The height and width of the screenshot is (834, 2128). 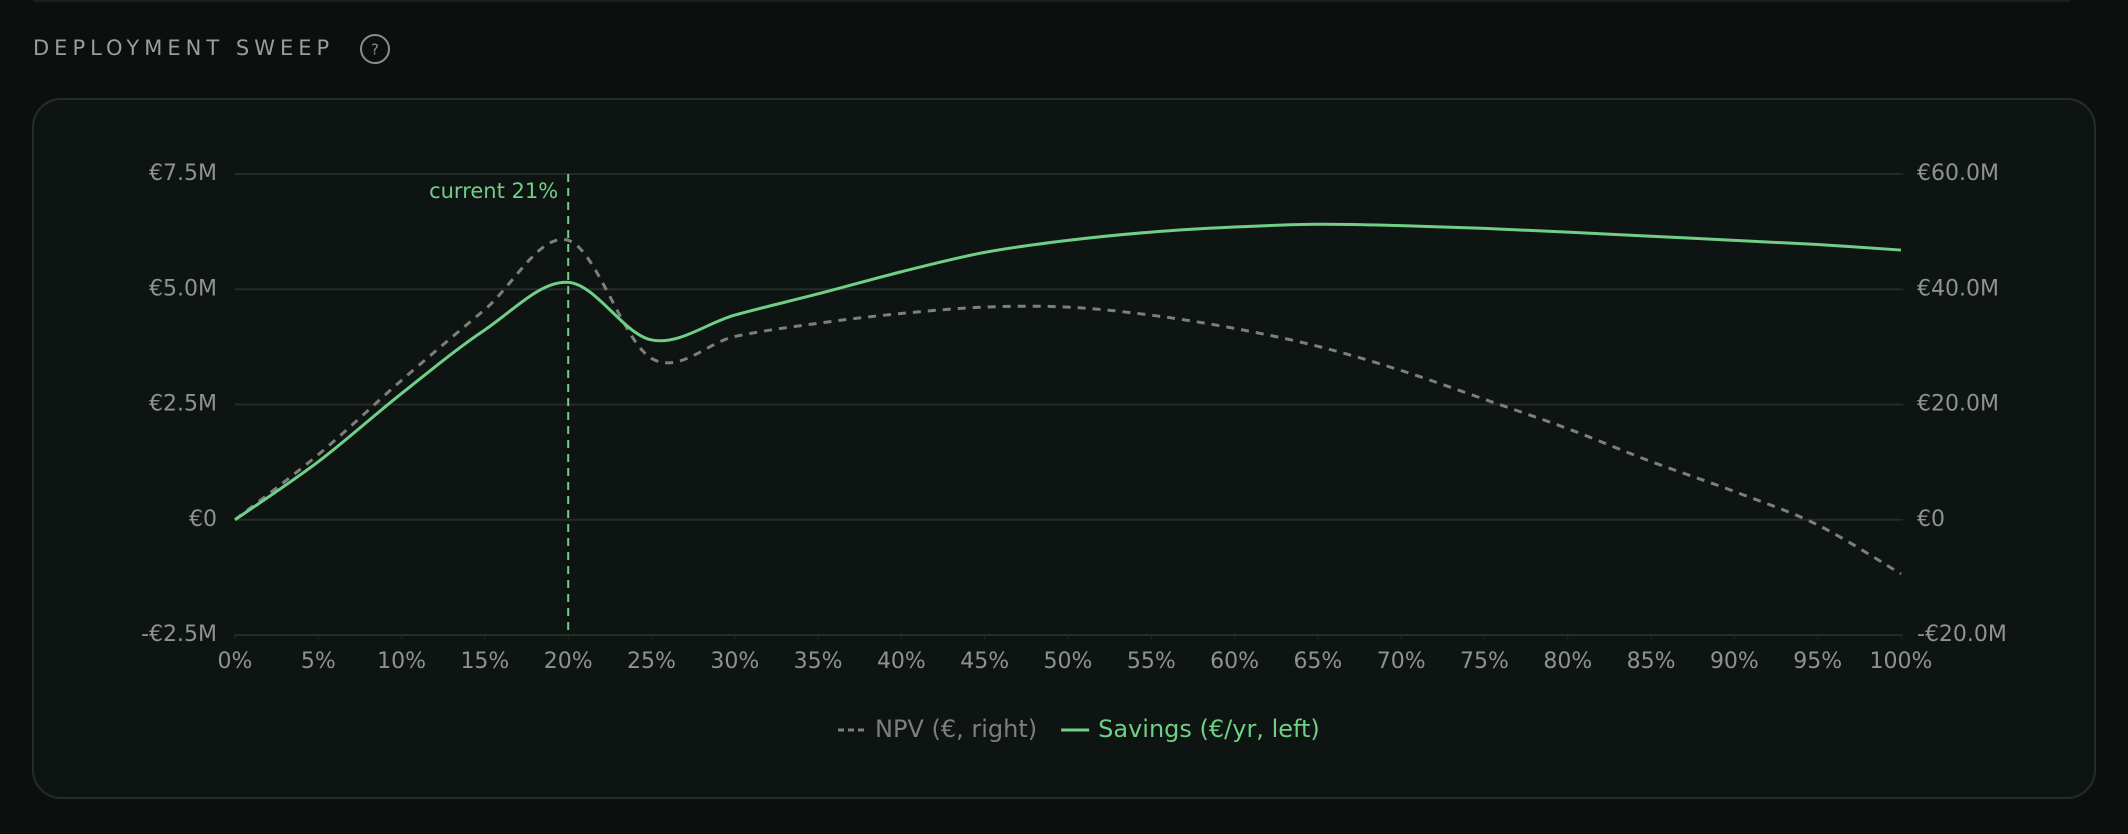 I want to click on x-tick-label: 85%, so click(x=1651, y=661).